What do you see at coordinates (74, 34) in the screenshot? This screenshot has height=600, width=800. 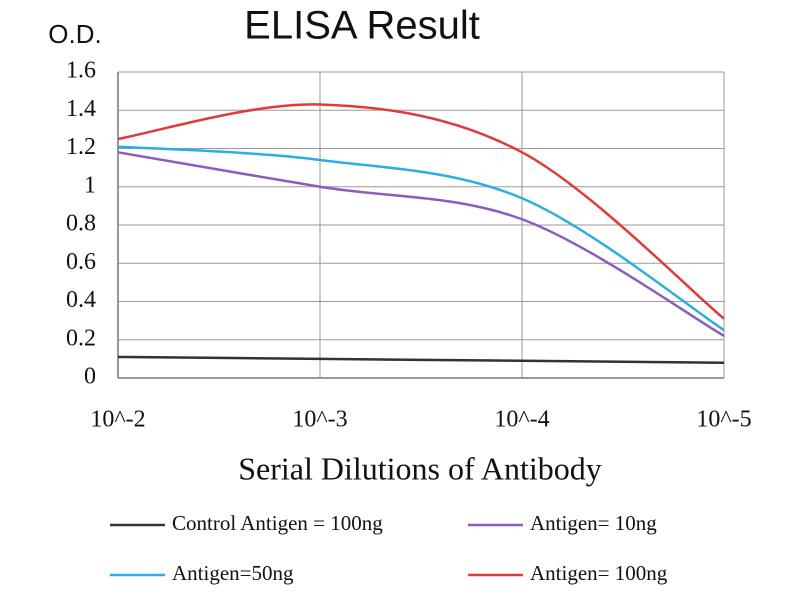 I see `y-axis-label: O.D.` at bounding box center [74, 34].